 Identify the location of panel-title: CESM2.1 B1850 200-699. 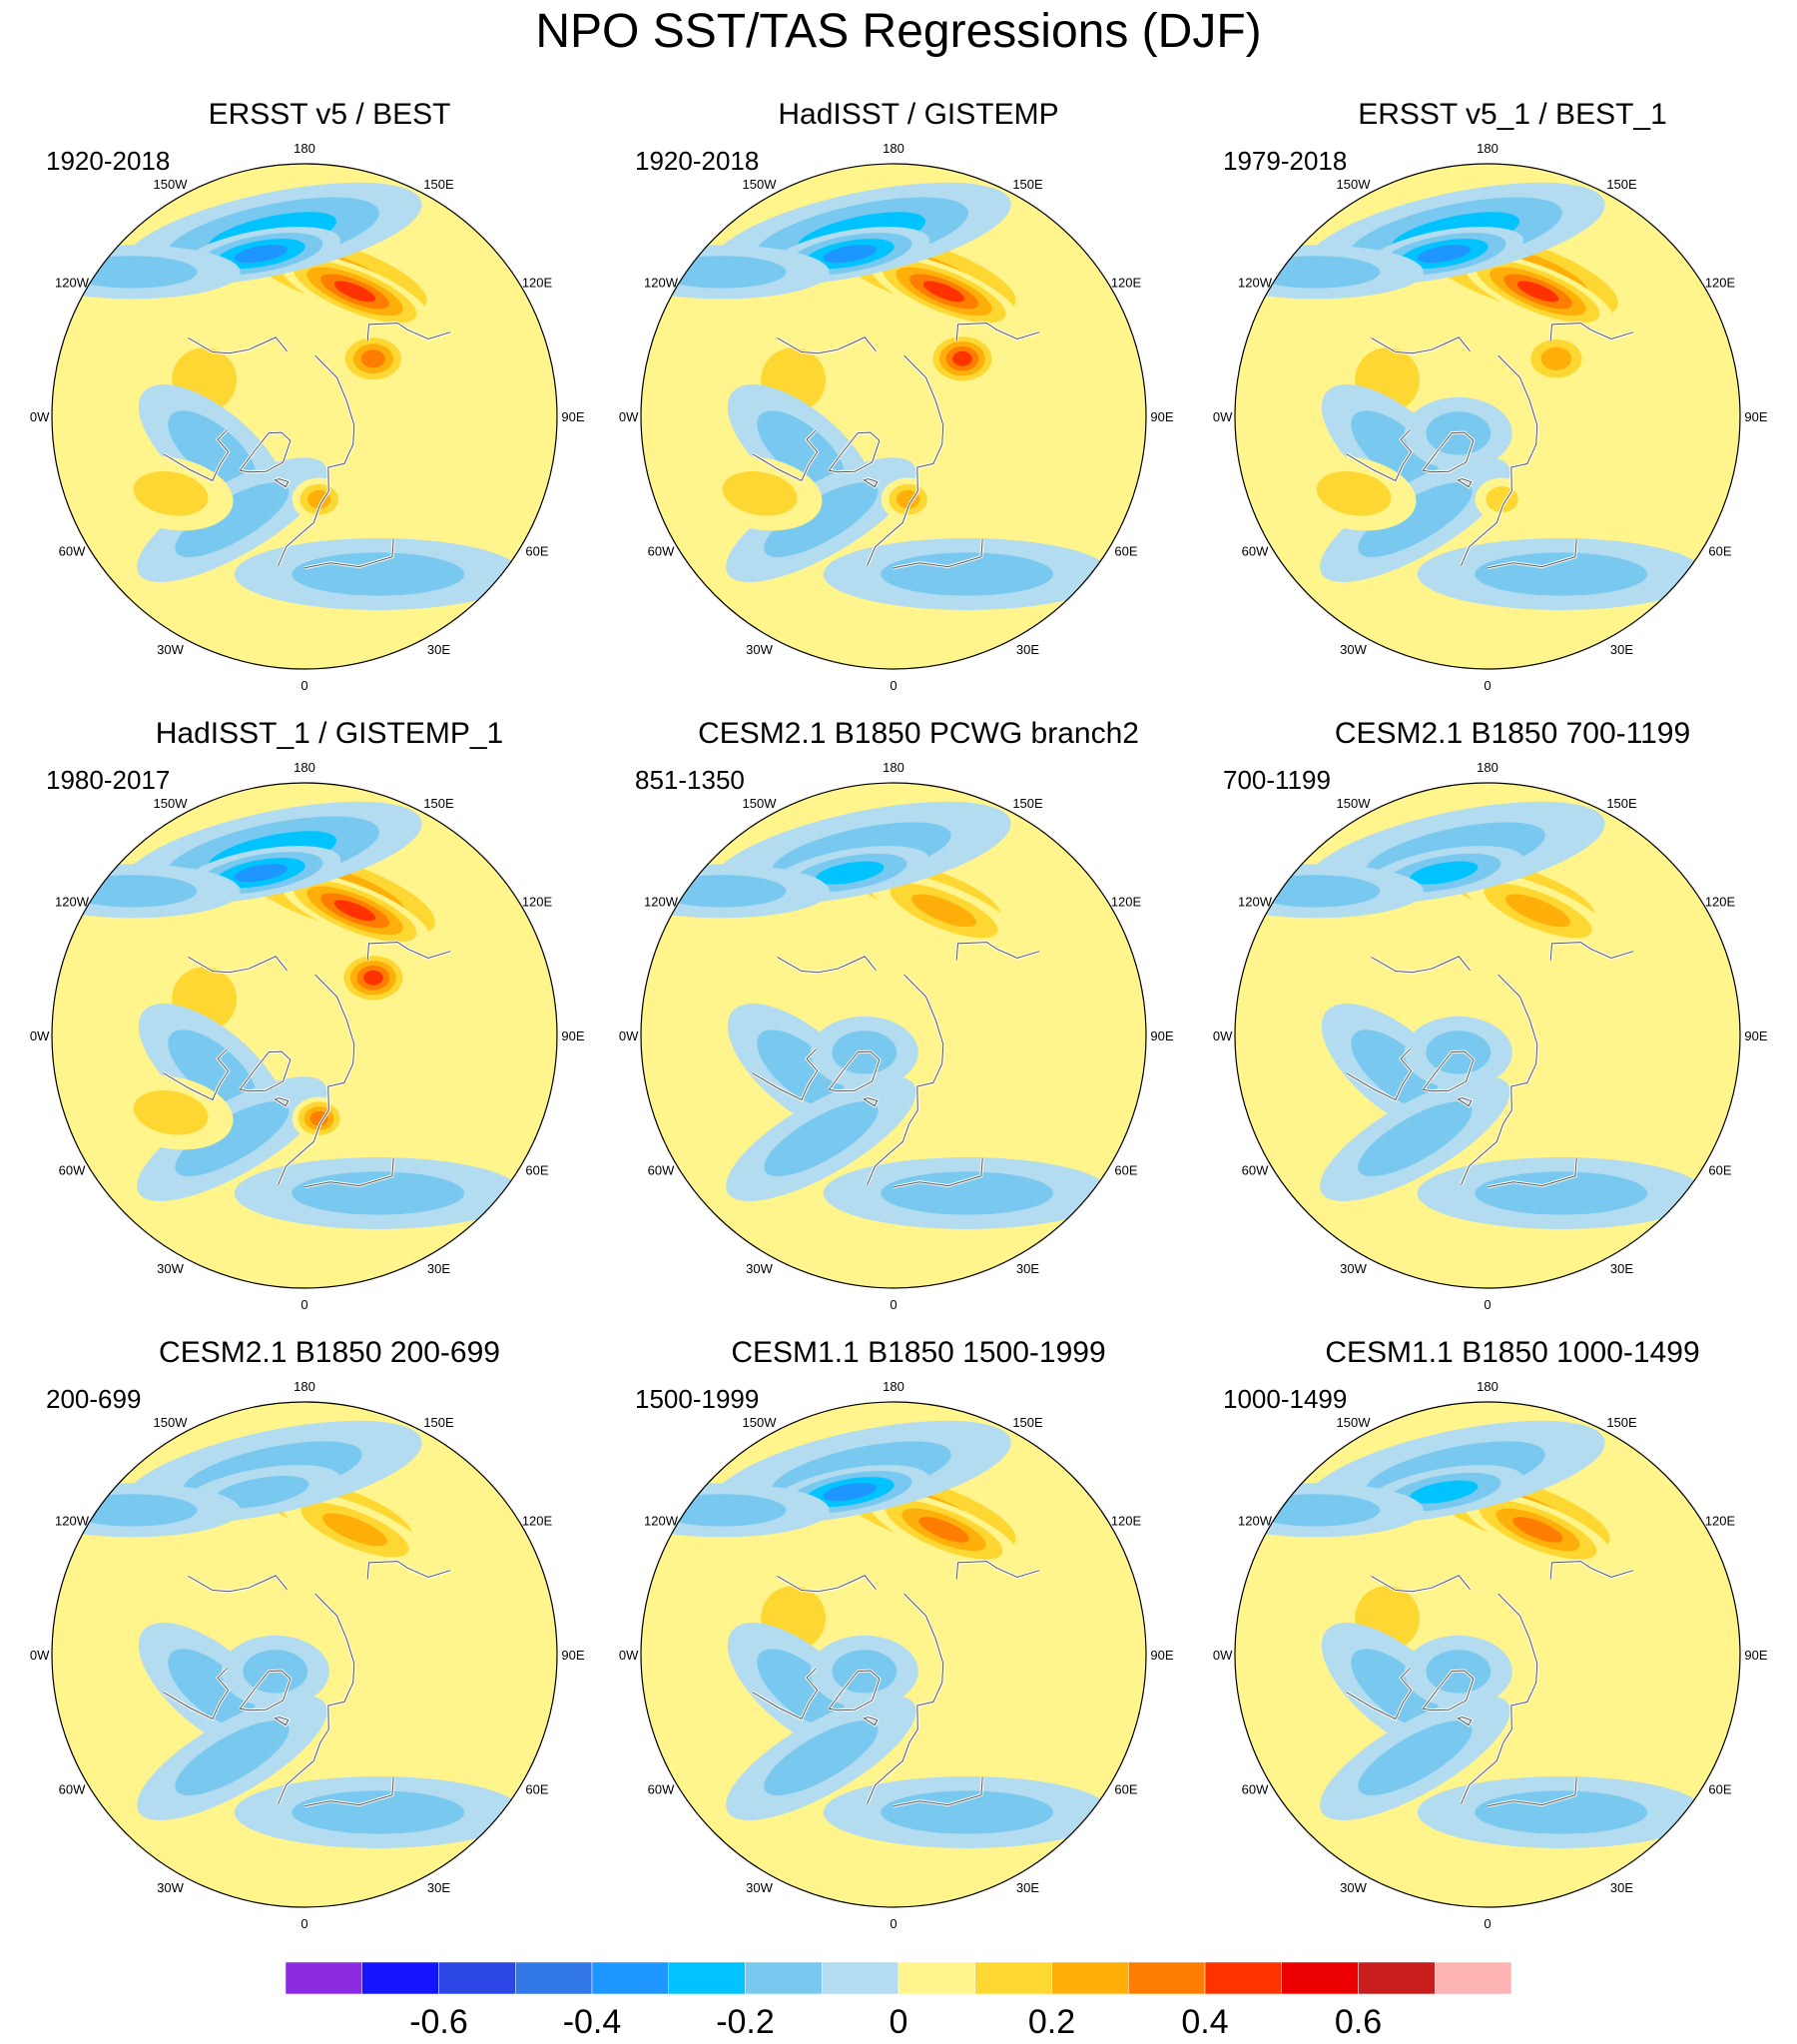
(329, 1352).